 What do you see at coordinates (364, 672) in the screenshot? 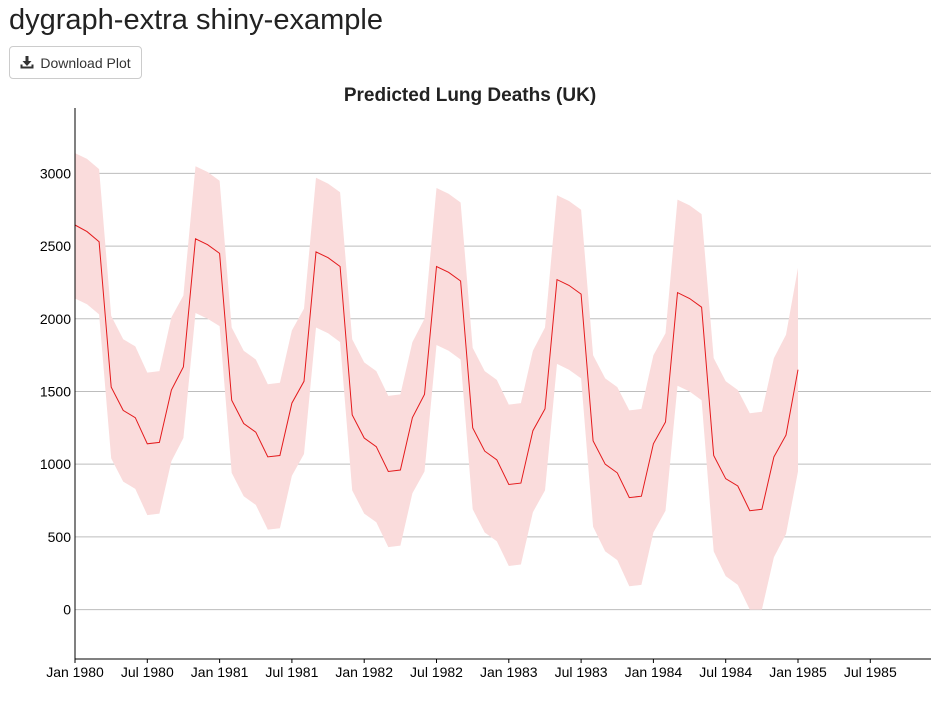
I see `x-tick-label-4: Jan 1982` at bounding box center [364, 672].